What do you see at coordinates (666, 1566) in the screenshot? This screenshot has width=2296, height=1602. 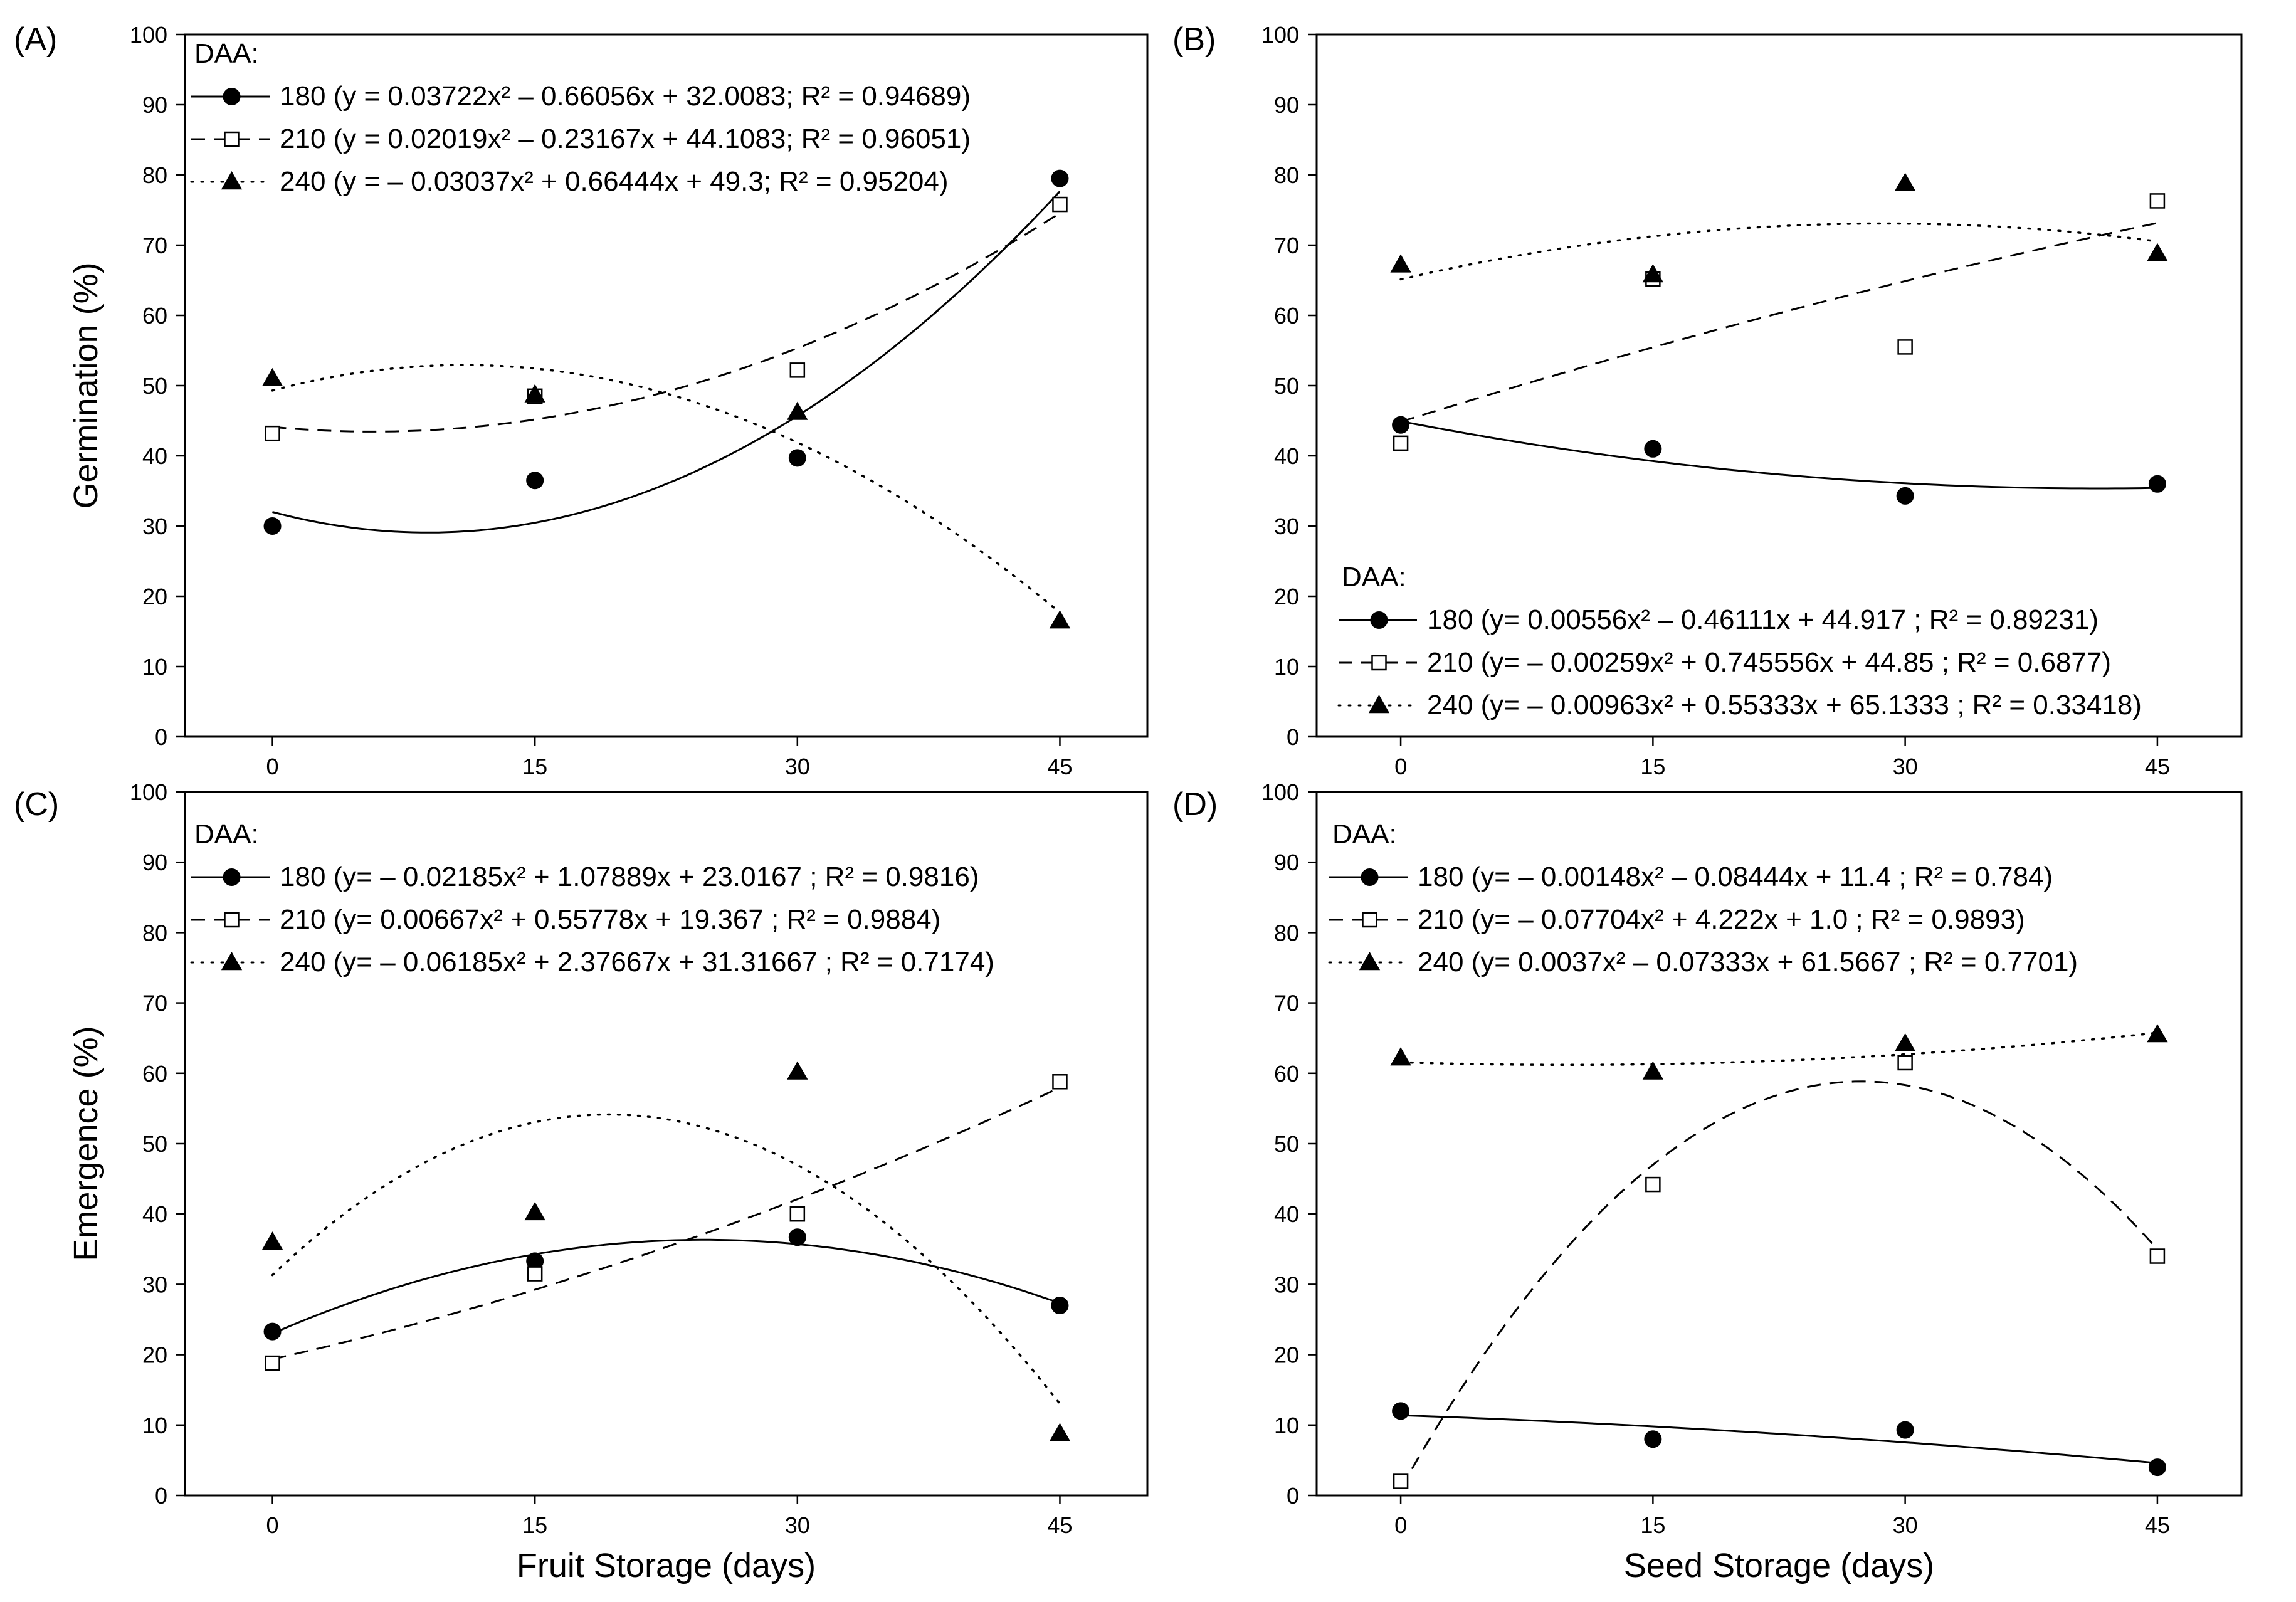 I see `x-axis-title: Fruit Storage (days)` at bounding box center [666, 1566].